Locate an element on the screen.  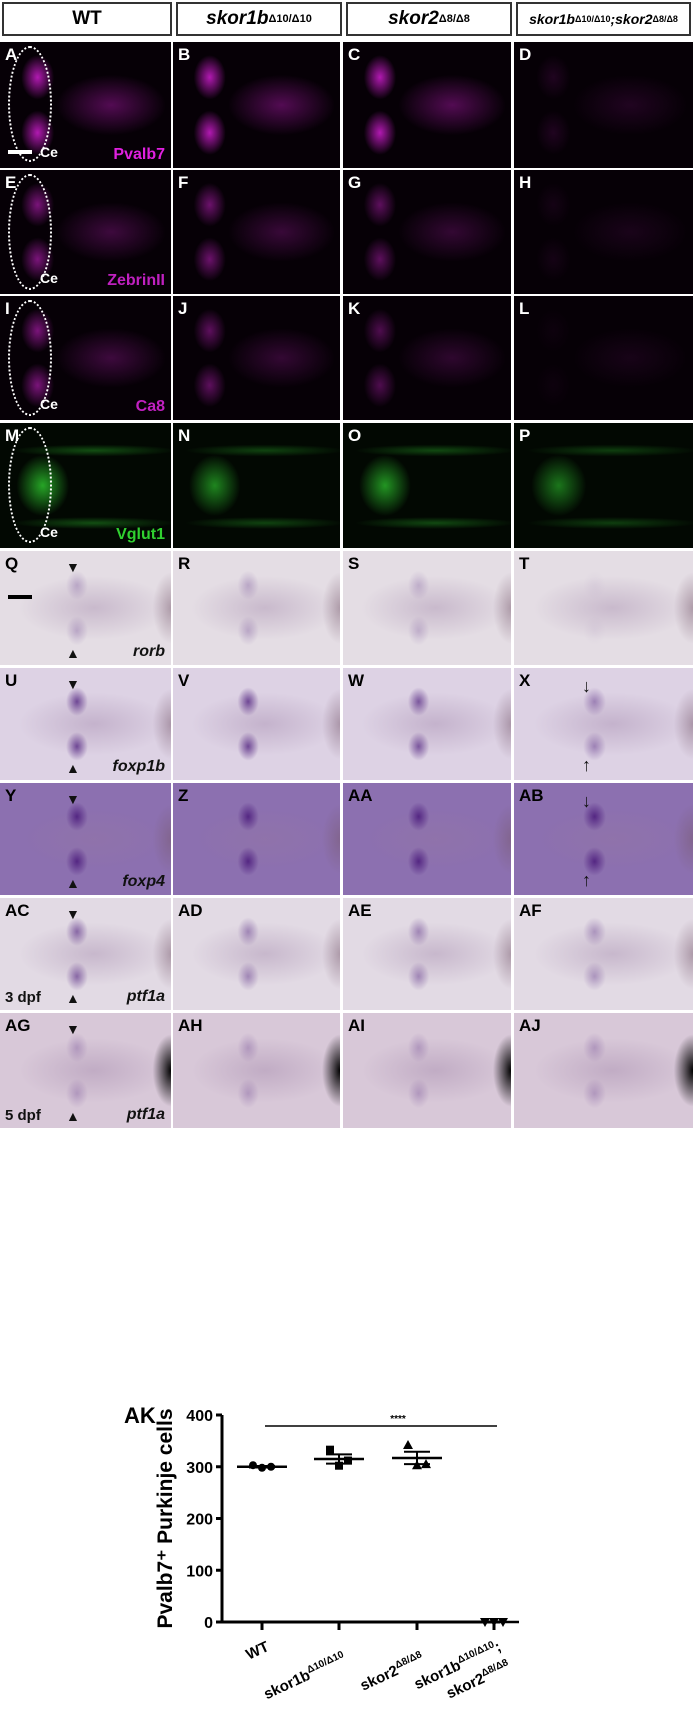
image-panel: AC ptf1a 3 dpf ▼ ▲ is located at coordinates (85, 954).